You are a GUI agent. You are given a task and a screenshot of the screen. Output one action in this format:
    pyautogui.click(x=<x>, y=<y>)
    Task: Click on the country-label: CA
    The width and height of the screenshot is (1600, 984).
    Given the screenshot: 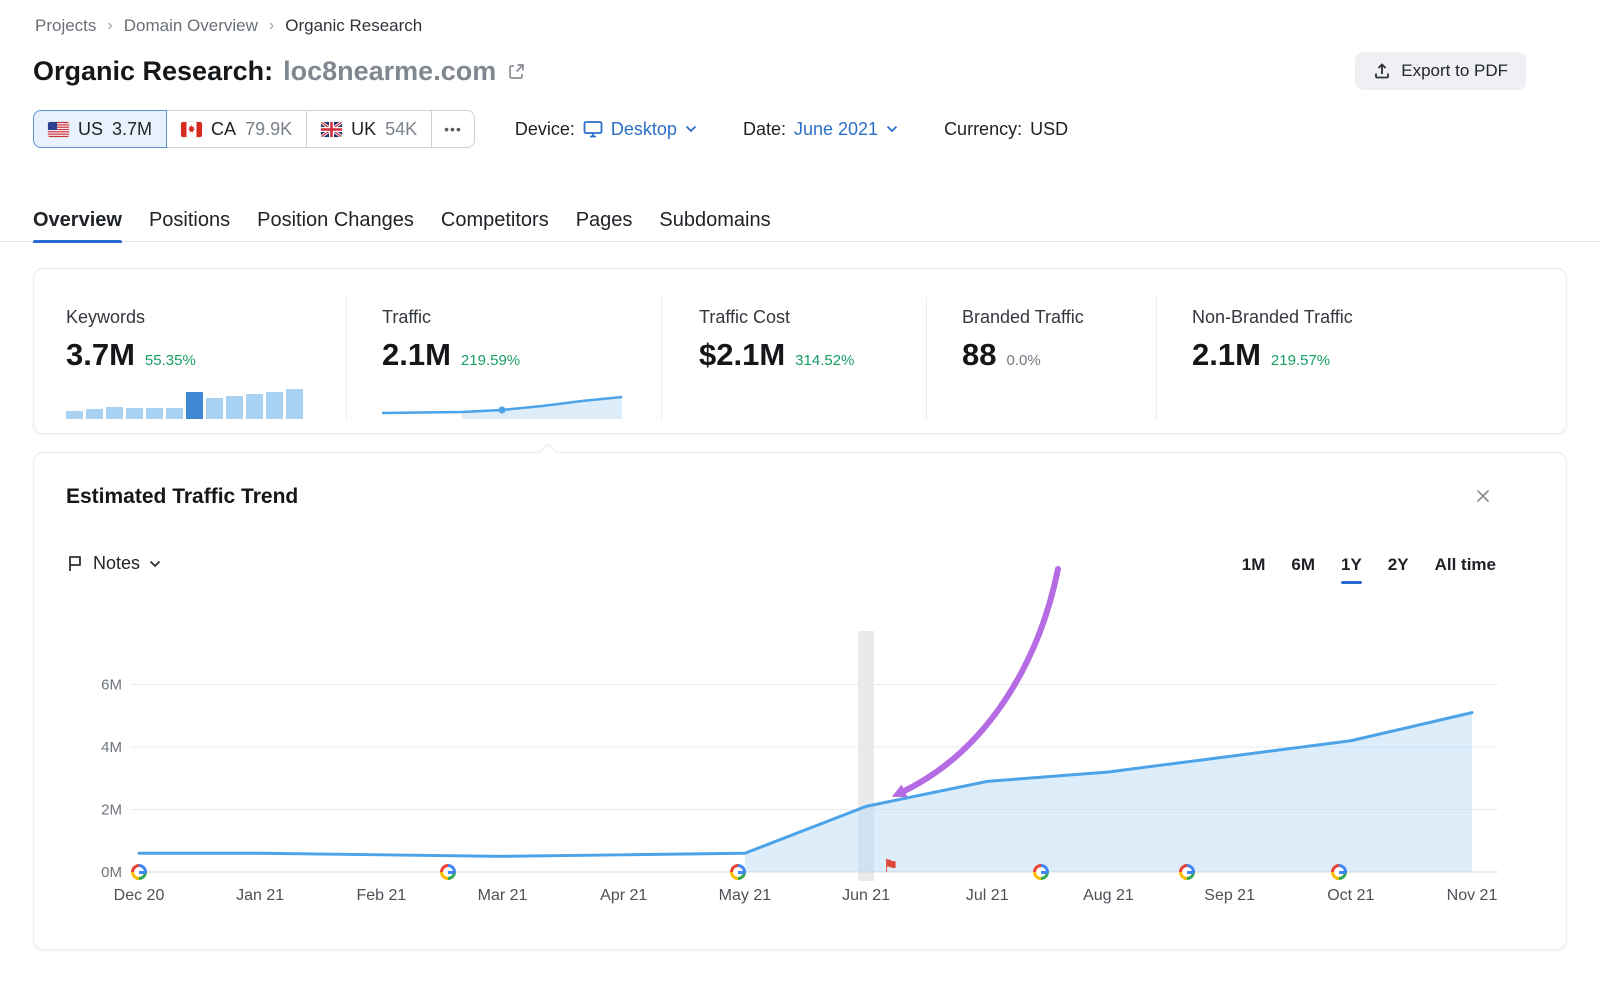 What is the action you would take?
    pyautogui.click(x=224, y=128)
    